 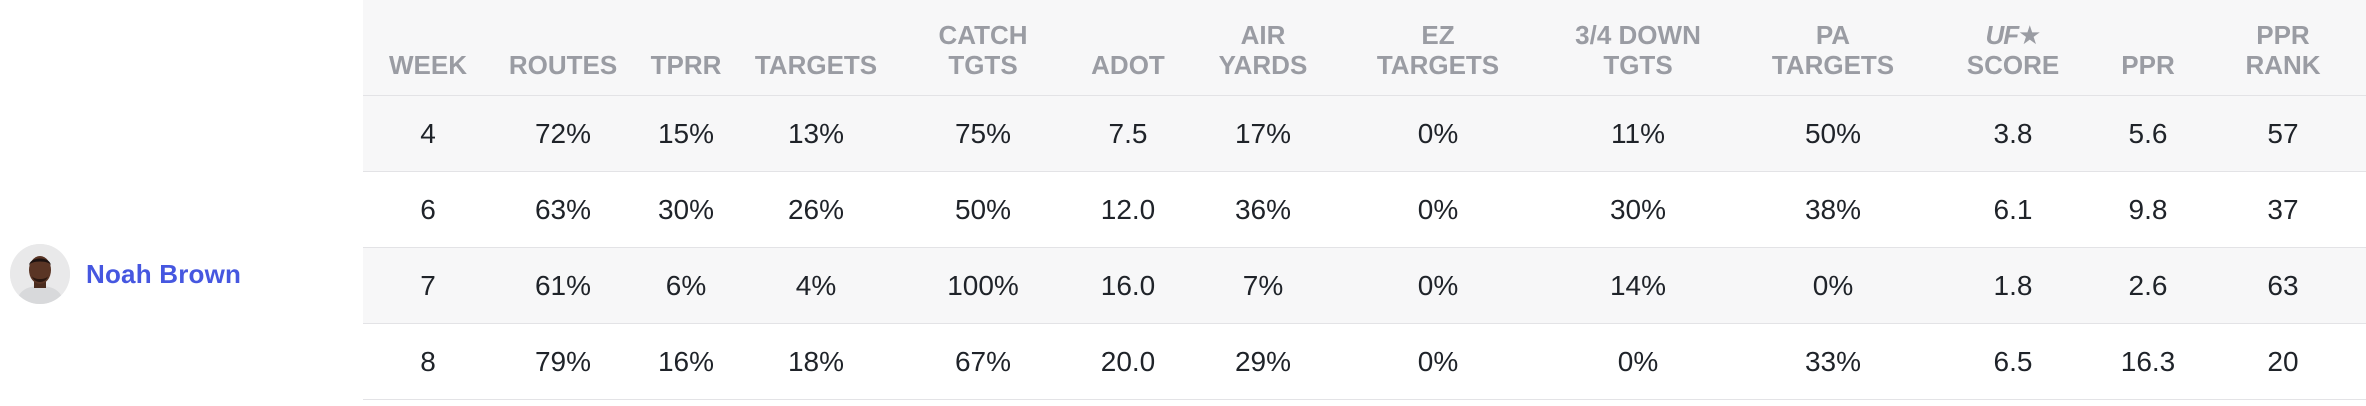 What do you see at coordinates (428, 133) in the screenshot?
I see `table-cell: 4` at bounding box center [428, 133].